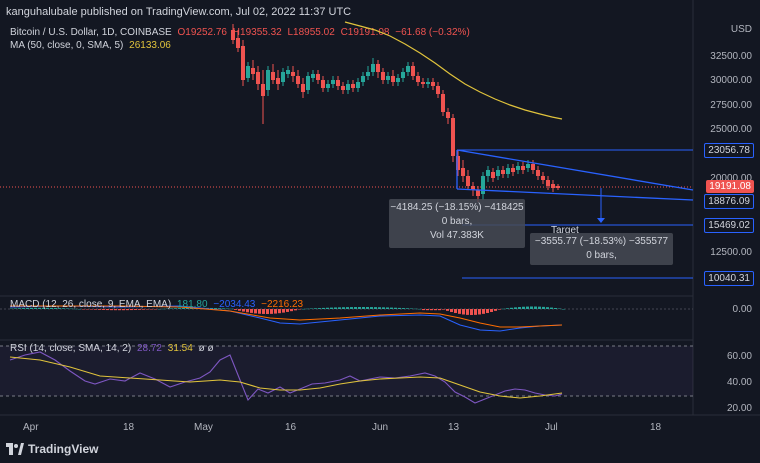  What do you see at coordinates (731, 178) in the screenshot?
I see `price-tick: 20000.00` at bounding box center [731, 178].